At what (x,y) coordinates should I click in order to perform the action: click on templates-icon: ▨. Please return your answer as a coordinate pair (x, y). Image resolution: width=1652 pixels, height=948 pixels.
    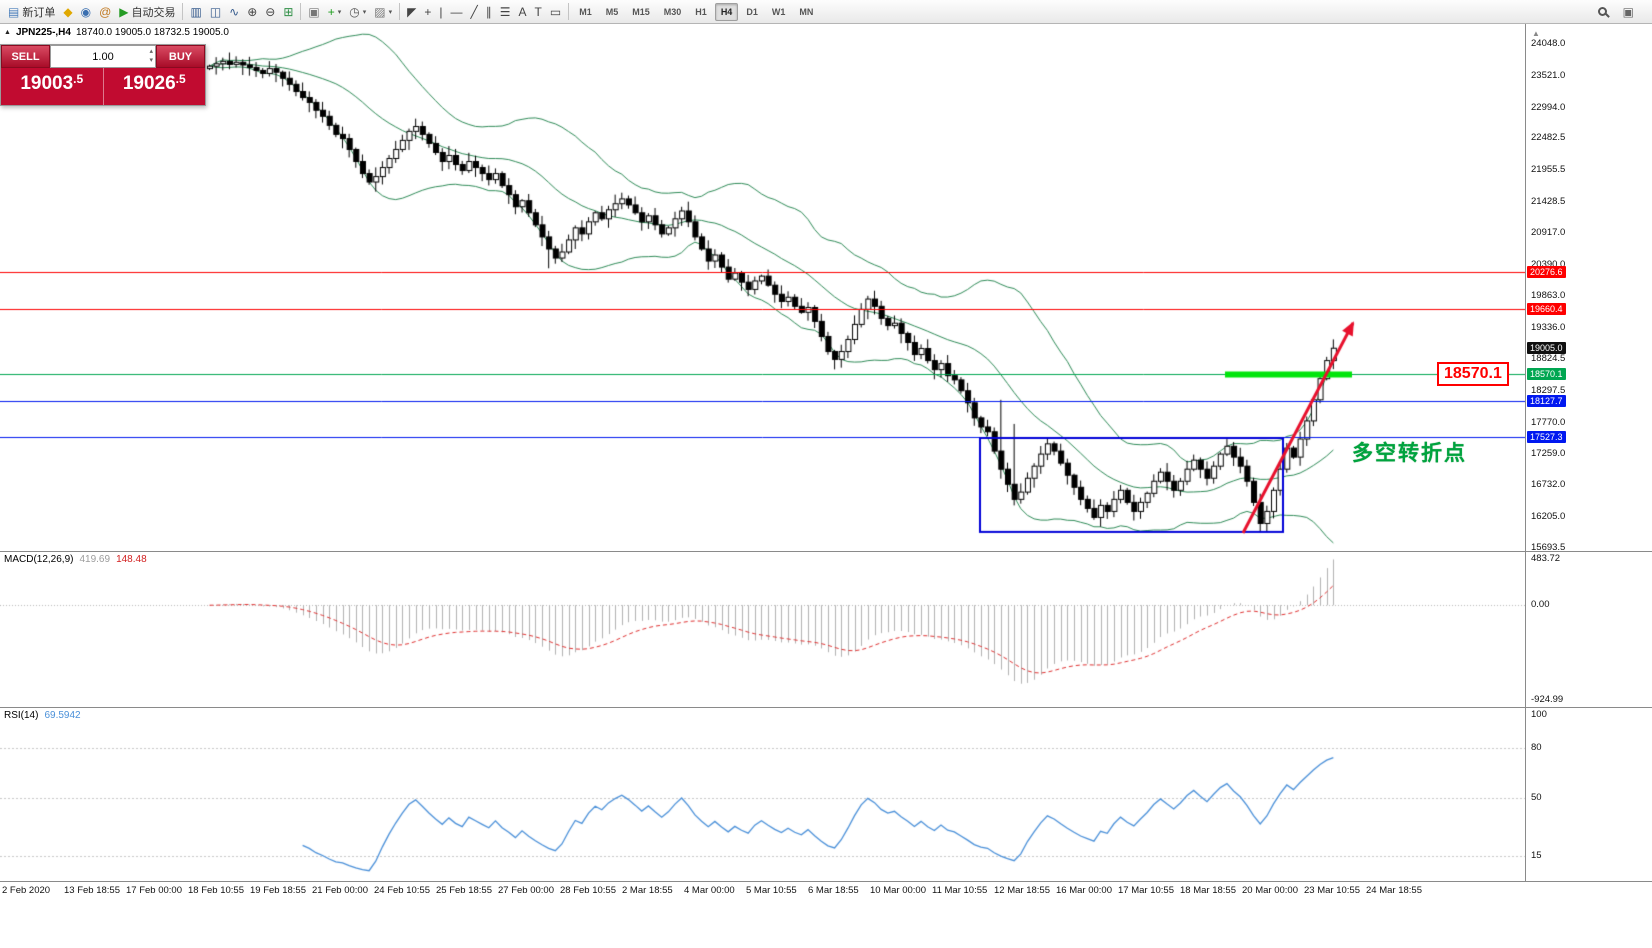
    Looking at the image, I should click on (380, 11).